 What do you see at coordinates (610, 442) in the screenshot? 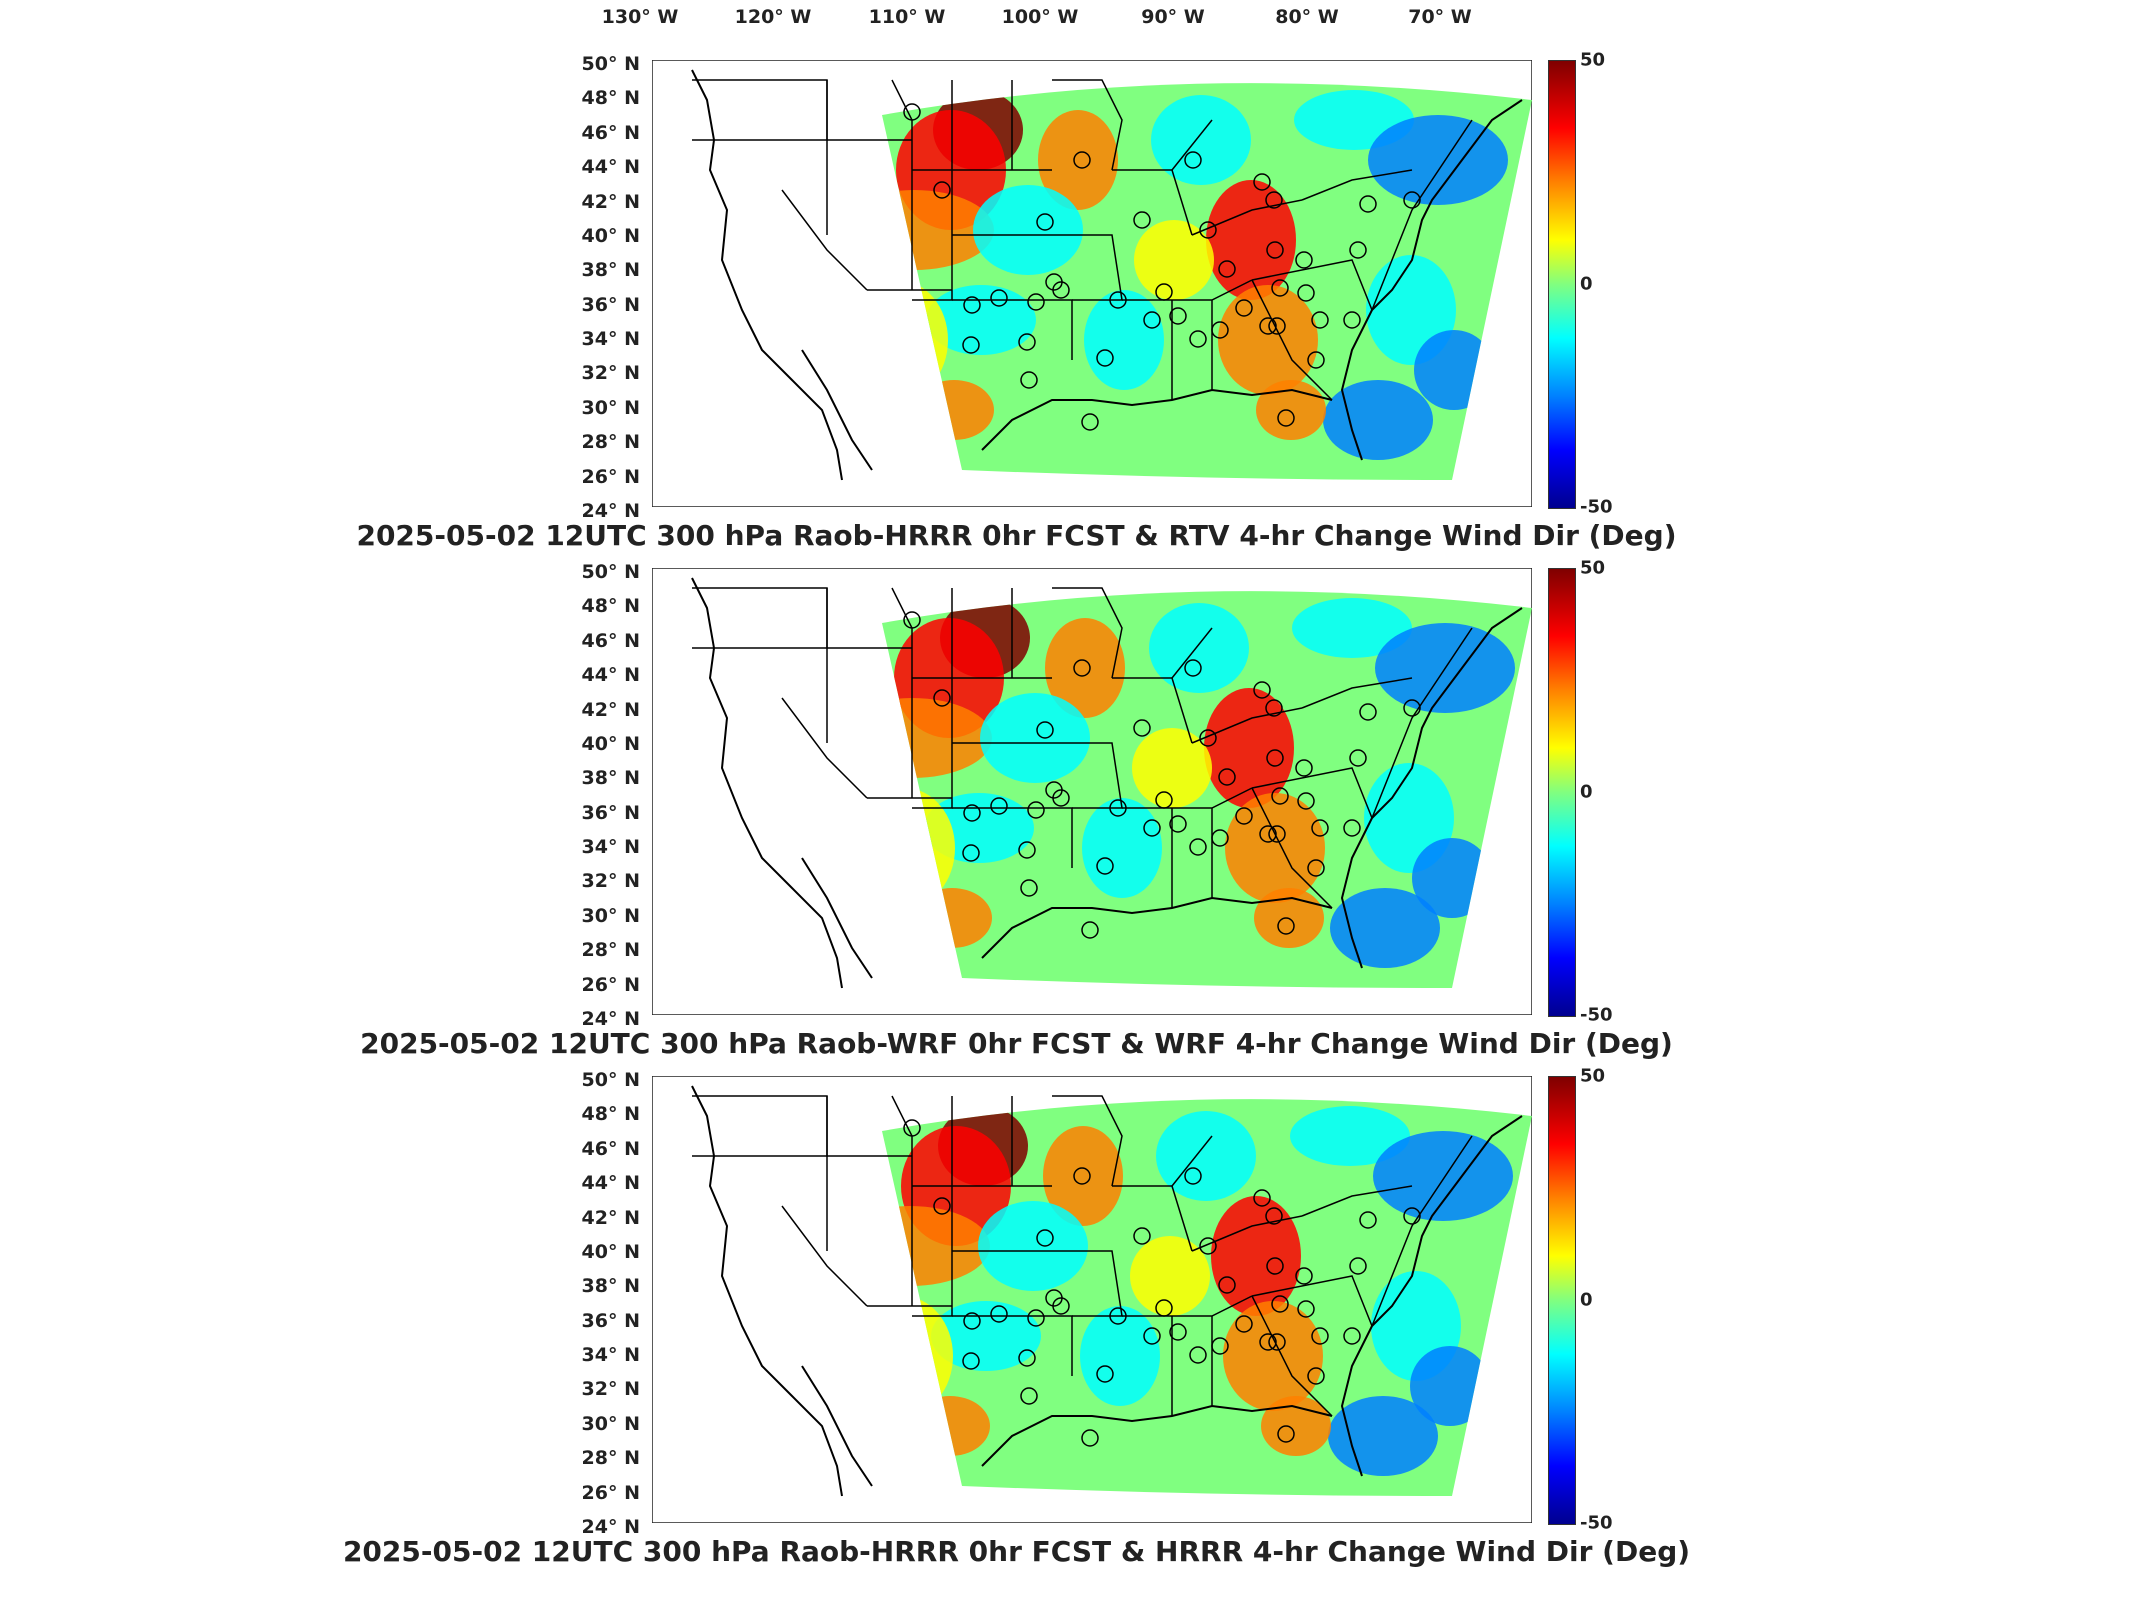
I see `lat-label: 28° N` at bounding box center [610, 442].